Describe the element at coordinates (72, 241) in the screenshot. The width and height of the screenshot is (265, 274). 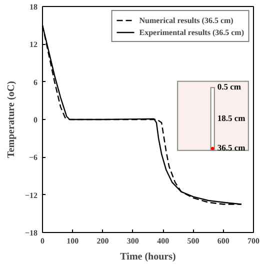
I see `x-tick-label: 100` at that location.